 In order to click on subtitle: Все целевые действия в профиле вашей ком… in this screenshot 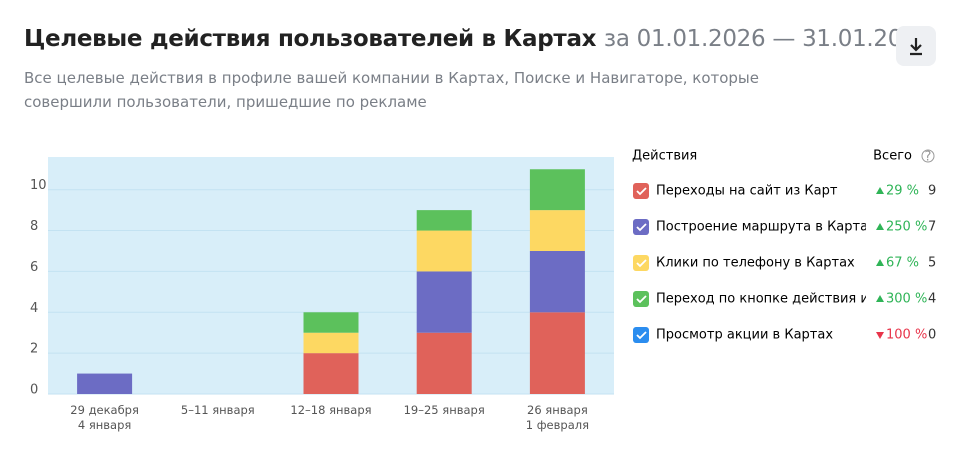, I will do `click(391, 90)`.